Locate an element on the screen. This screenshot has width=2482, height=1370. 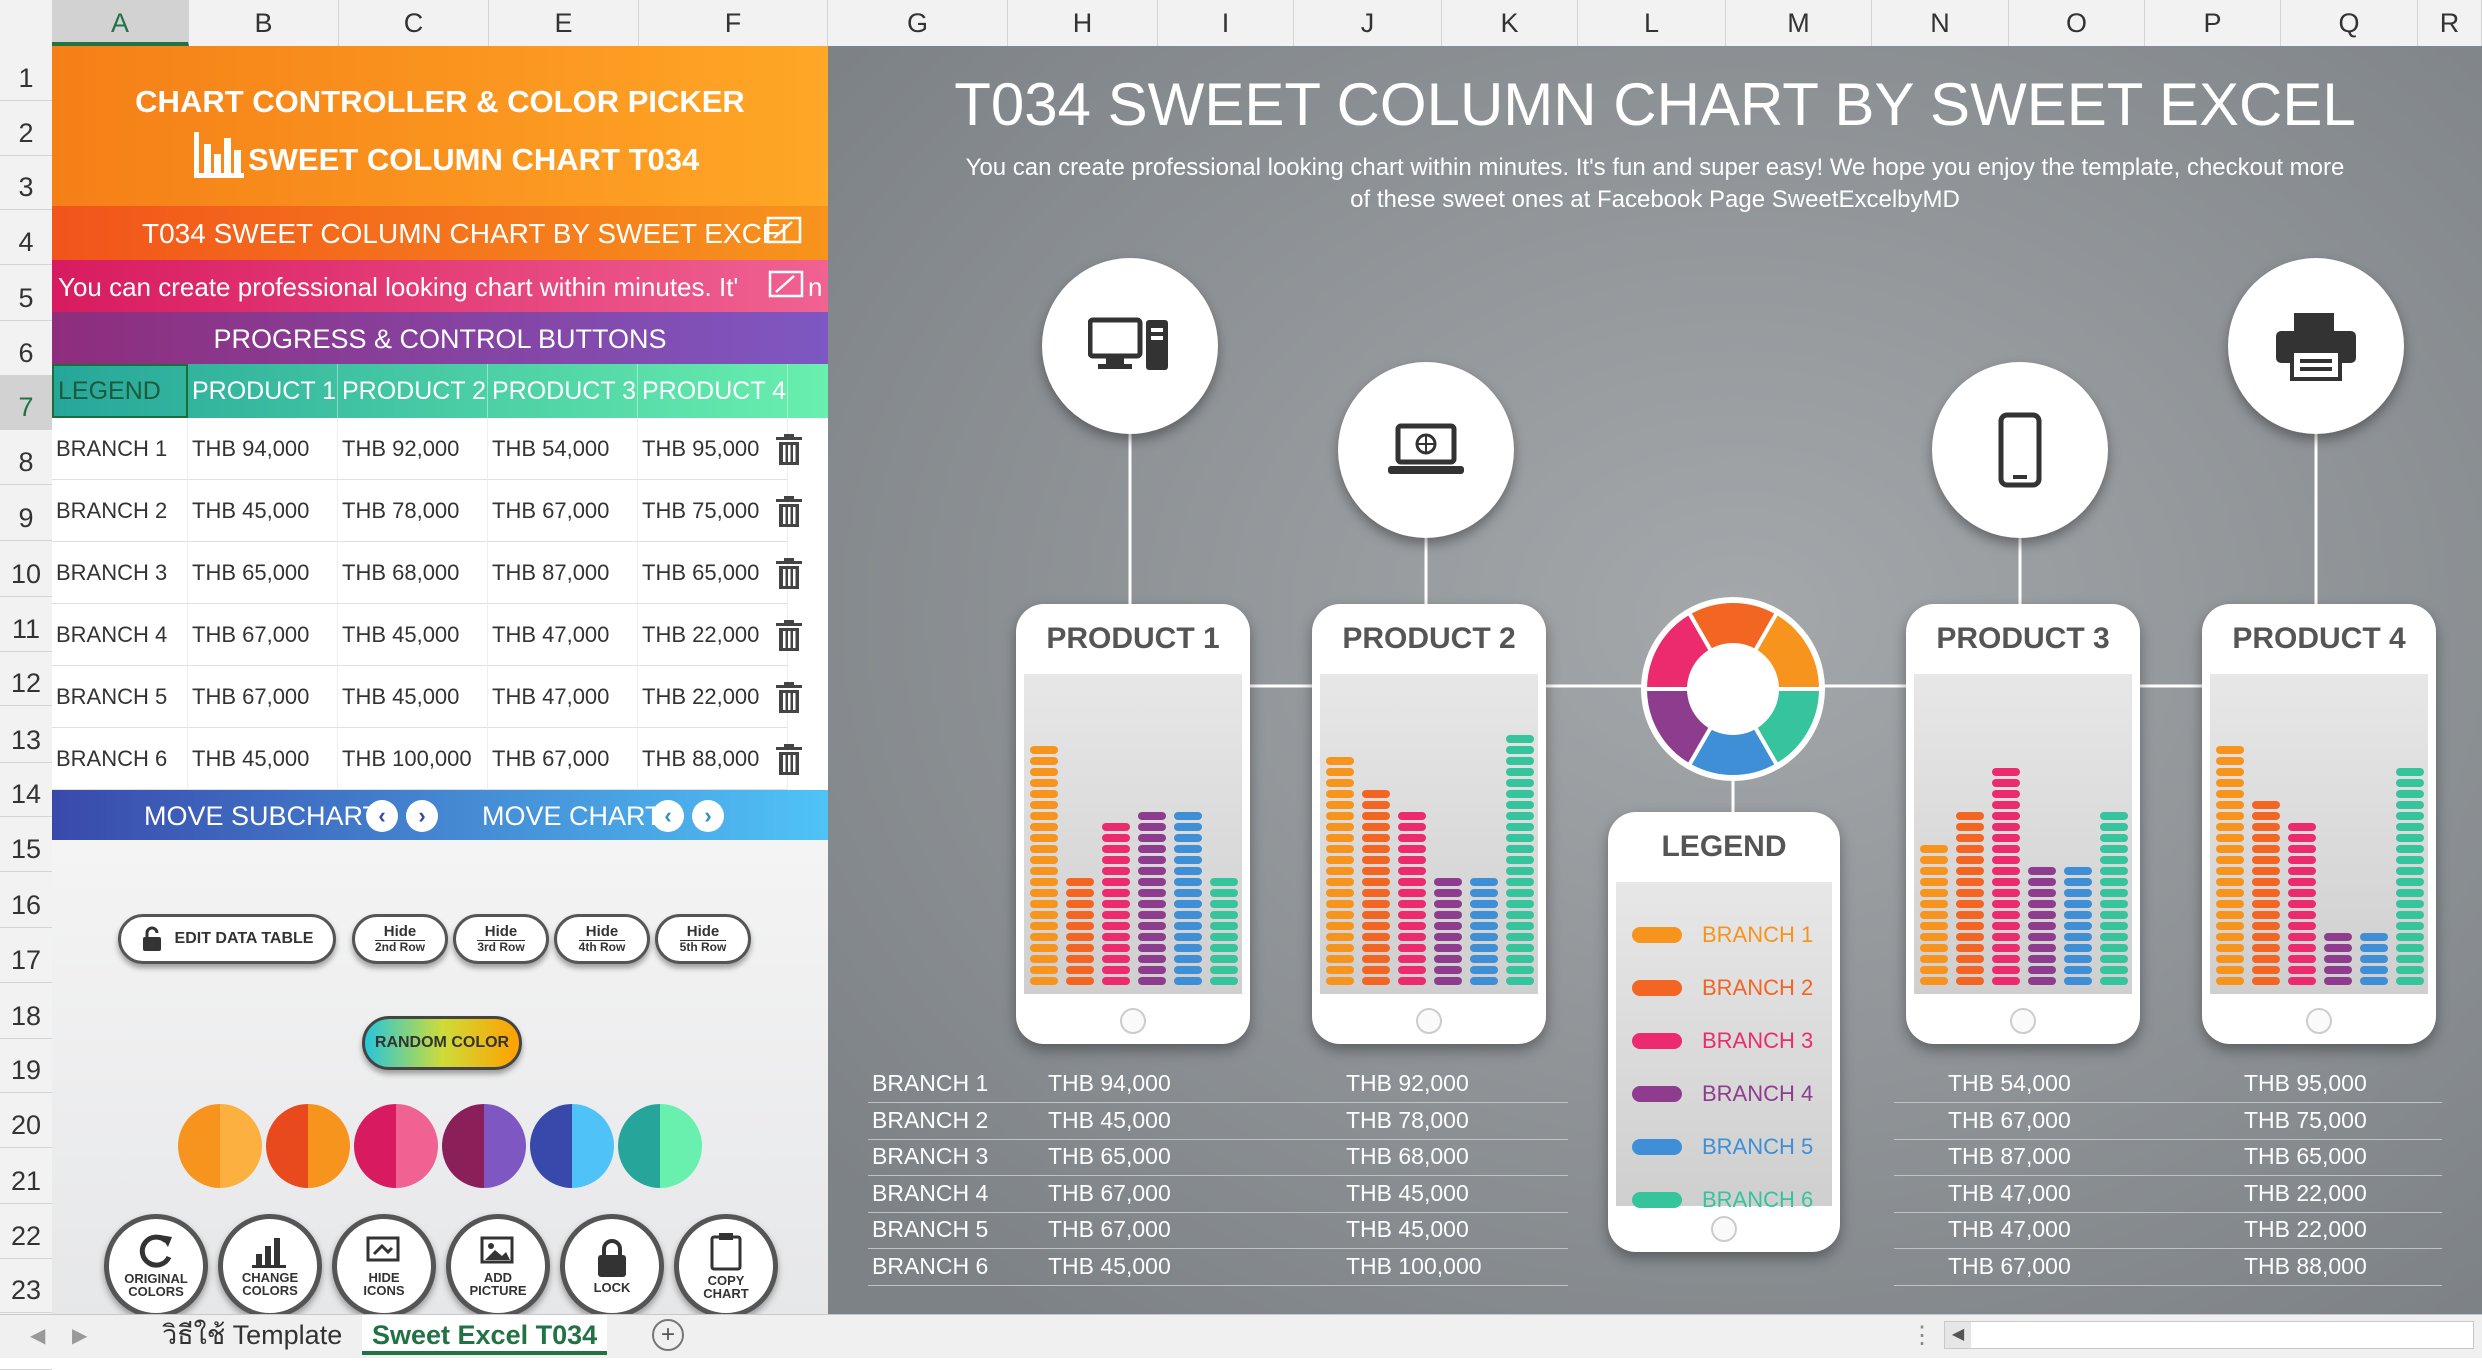
action-button: CHANGE COLORS is located at coordinates (270, 1266).